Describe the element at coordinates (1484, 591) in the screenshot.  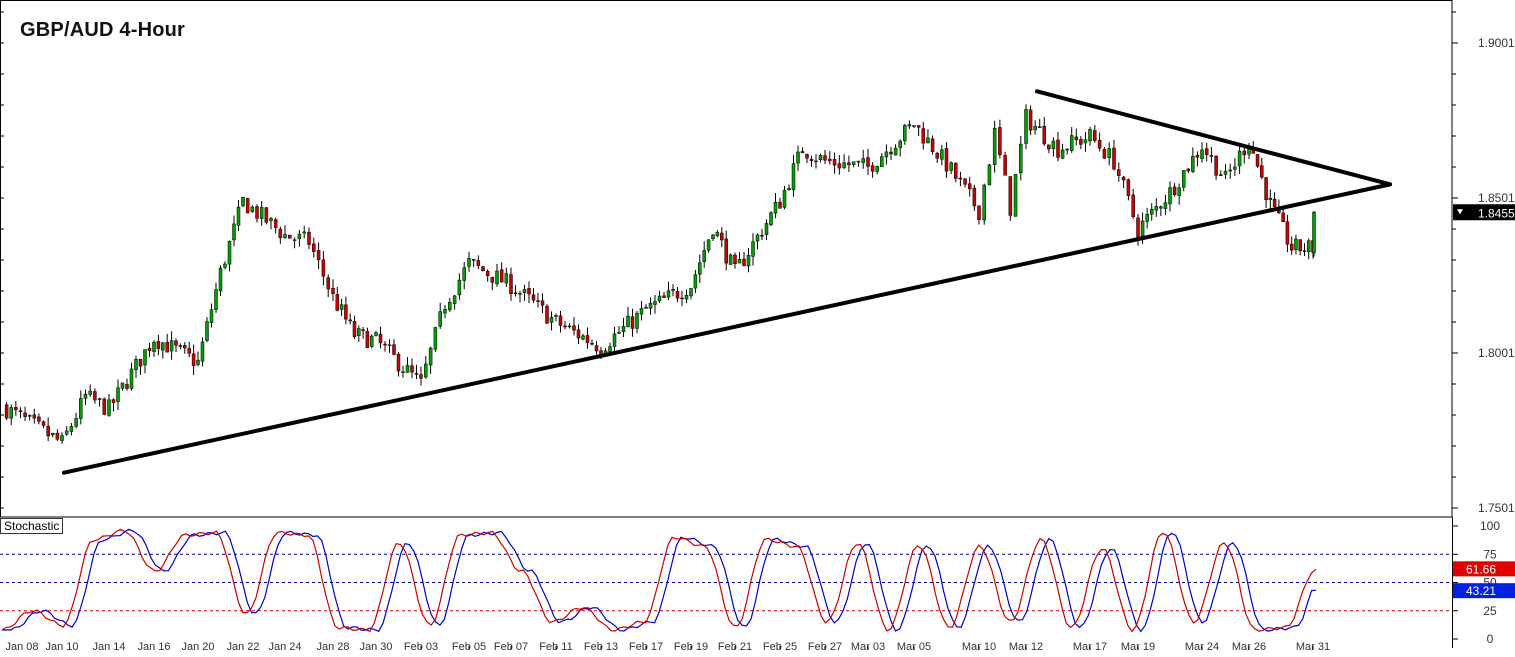
I see `stochastic-signal-tag` at that location.